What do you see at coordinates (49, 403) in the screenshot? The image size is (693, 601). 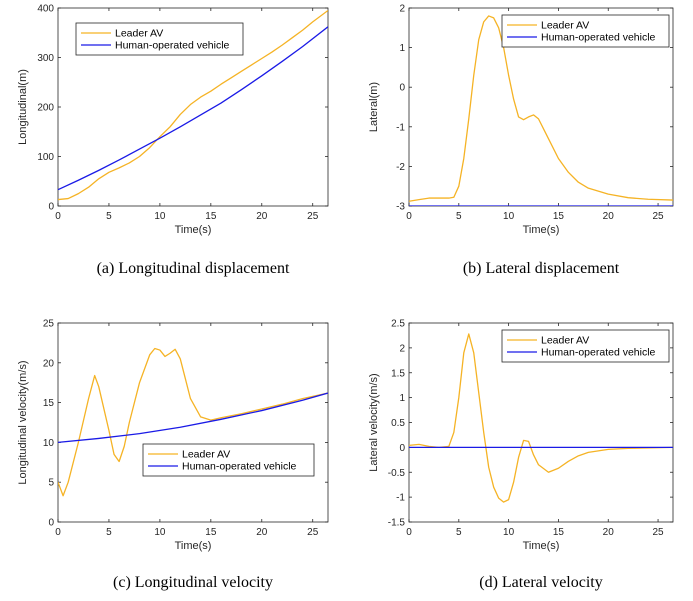 I see `y-tick-label: 15` at bounding box center [49, 403].